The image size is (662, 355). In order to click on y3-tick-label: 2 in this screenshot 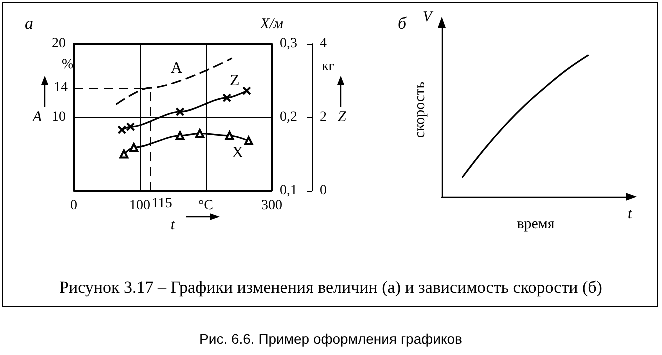, I will do `click(323, 117)`.